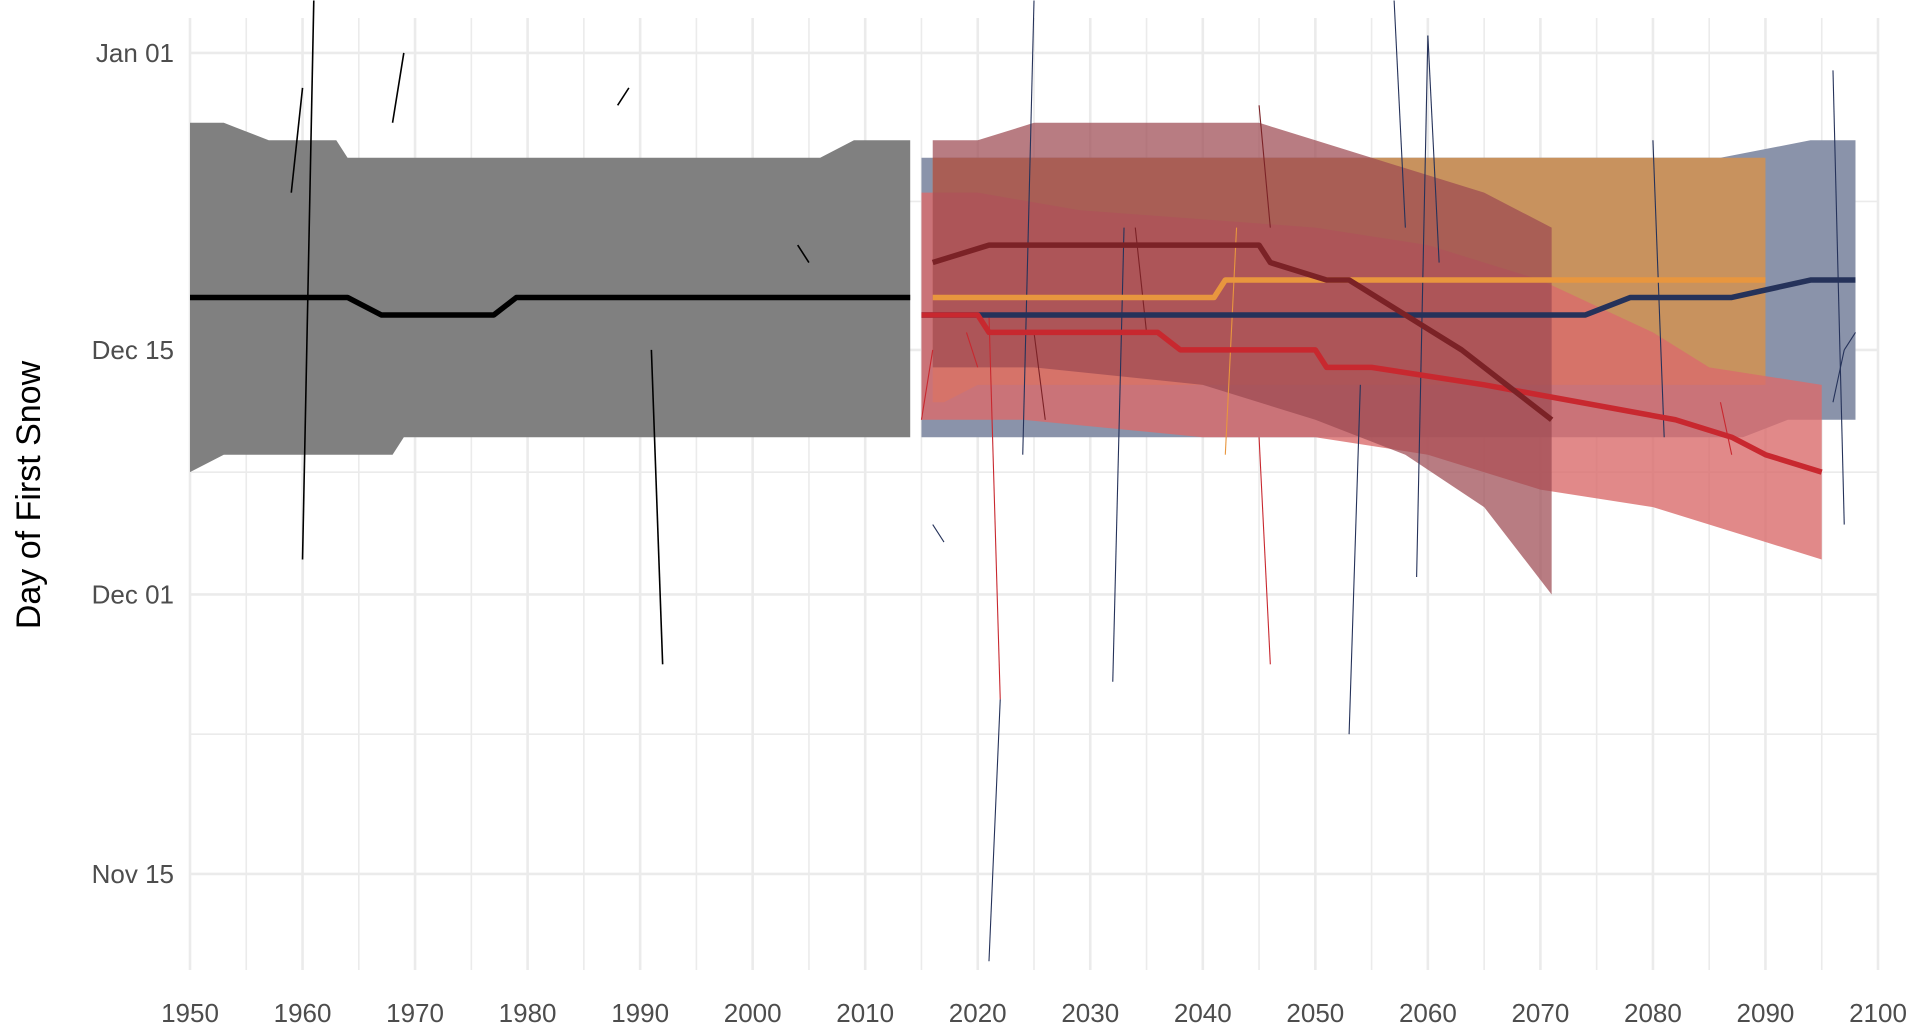 This screenshot has height=1031, width=1911. I want to click on x-tick-label: 2040, so click(1203, 1013).